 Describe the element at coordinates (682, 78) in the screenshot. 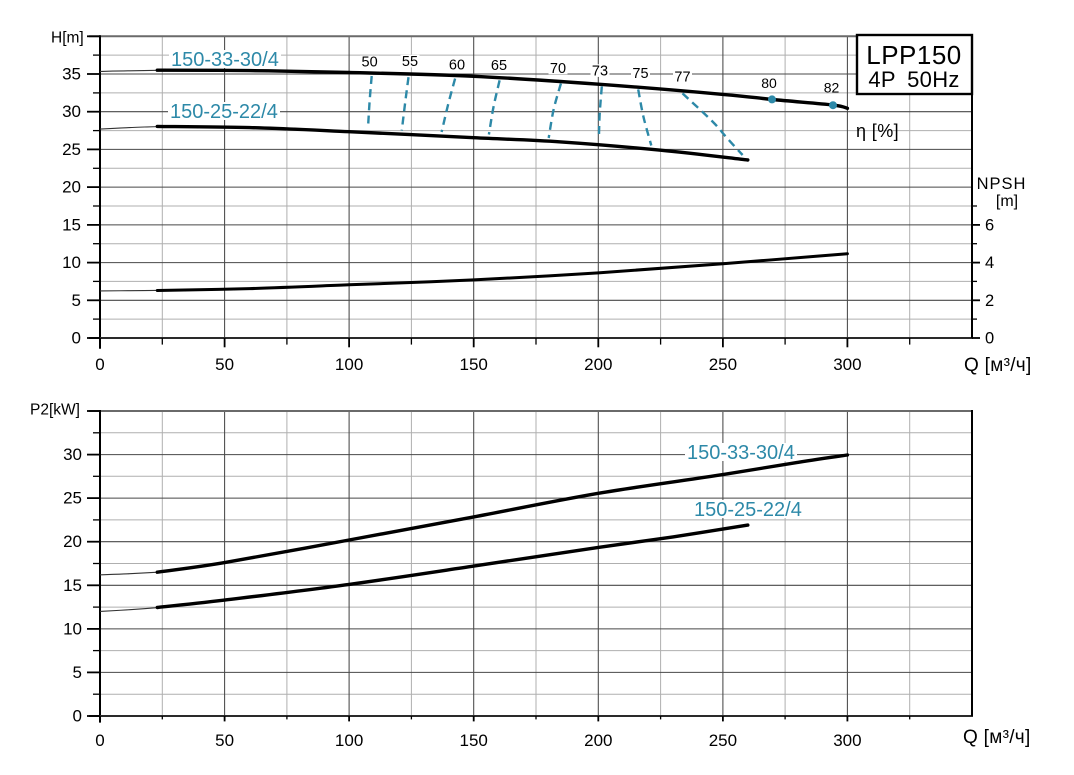

I see `svg-text: 77` at that location.